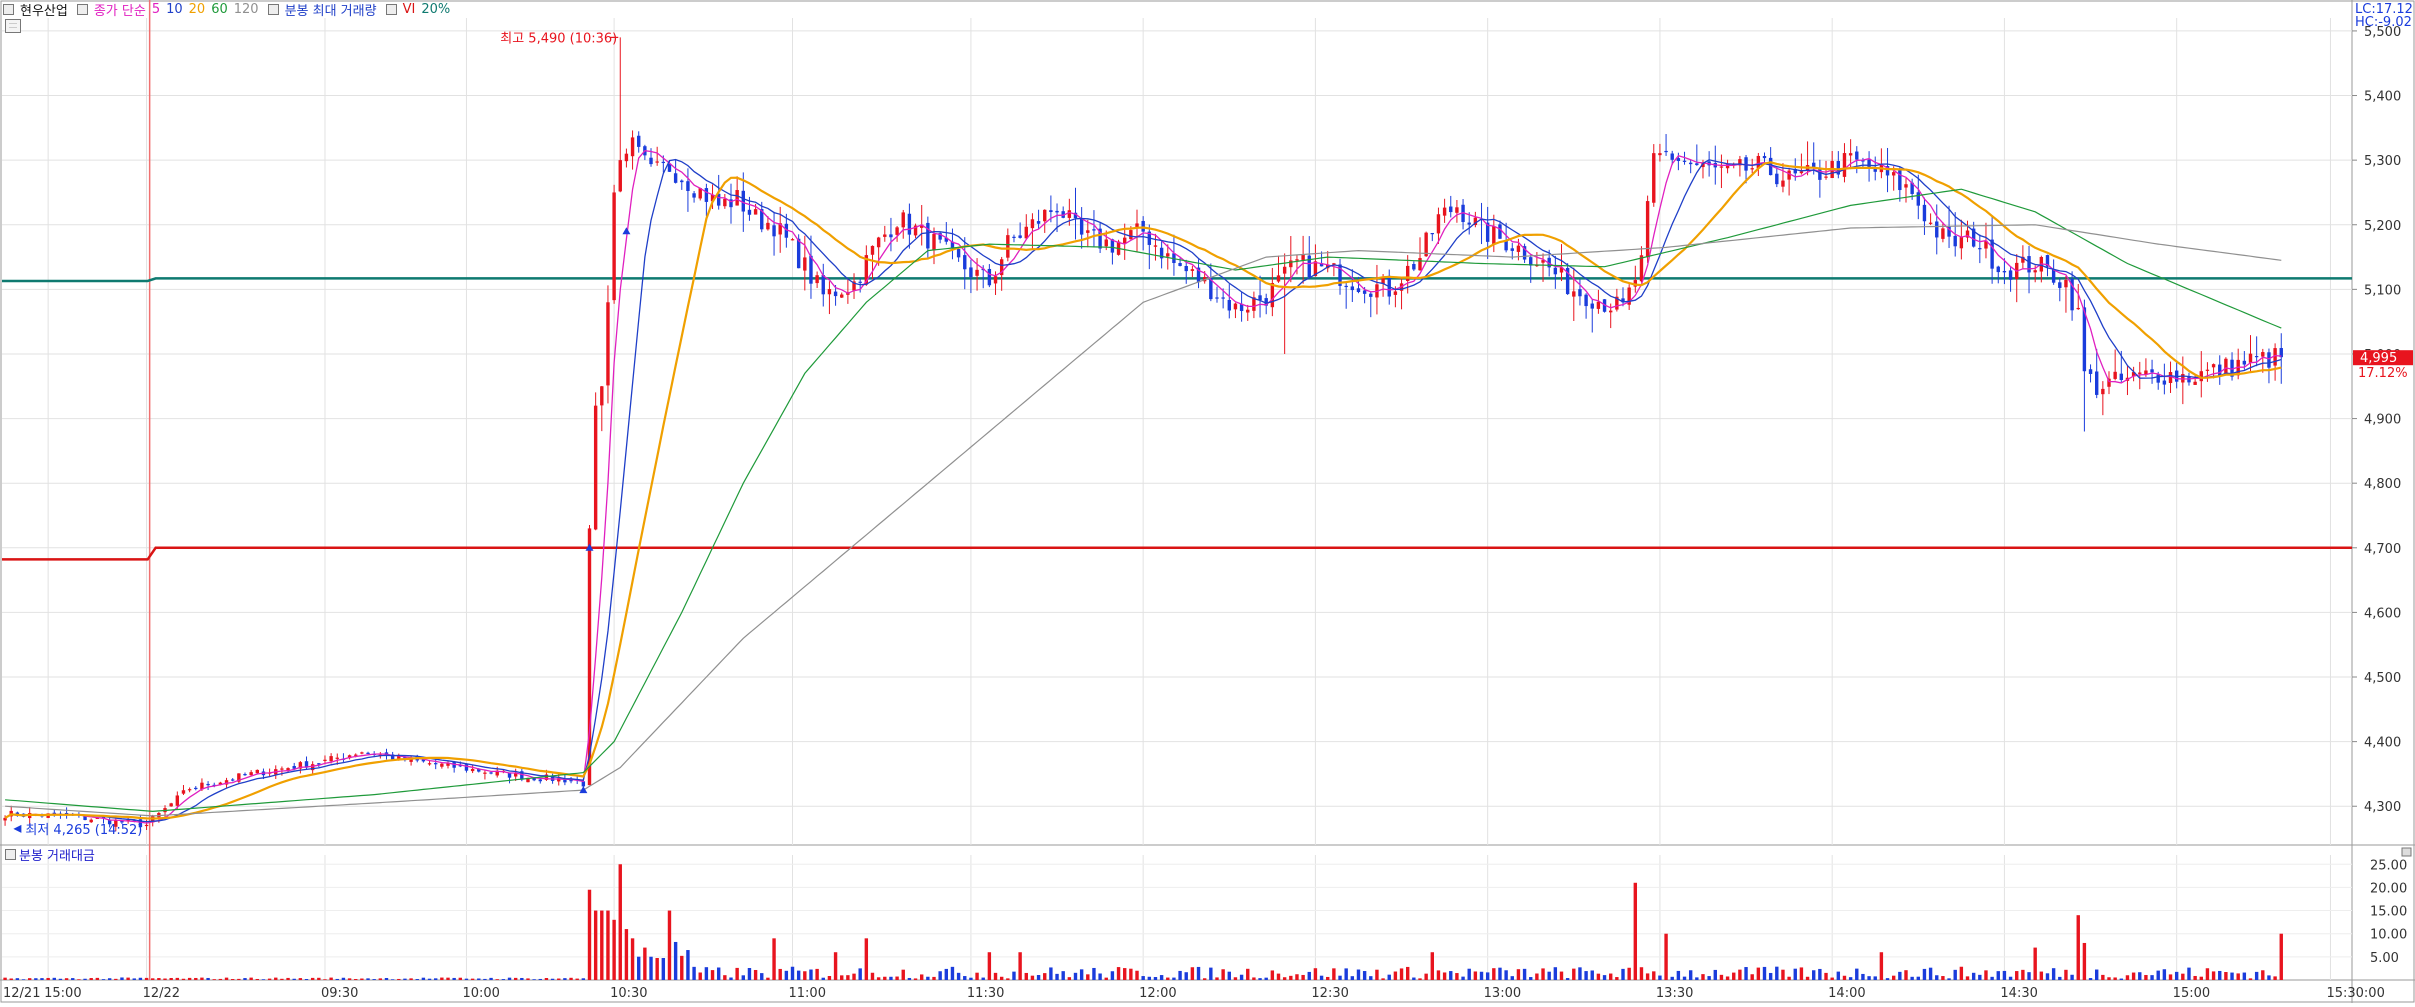  Describe the element at coordinates (119, 11) in the screenshot. I see `ma-label: 종가 단순` at that location.